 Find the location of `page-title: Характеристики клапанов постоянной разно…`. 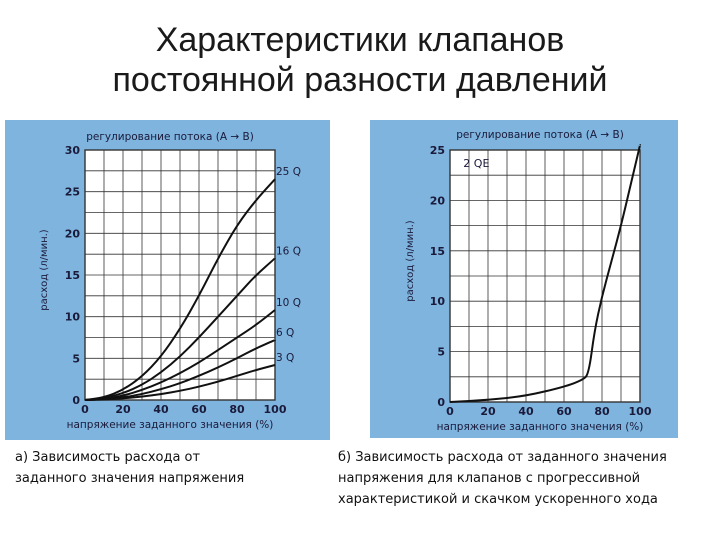

page-title: Характеристики клапанов постоянной разно… is located at coordinates (360, 60).